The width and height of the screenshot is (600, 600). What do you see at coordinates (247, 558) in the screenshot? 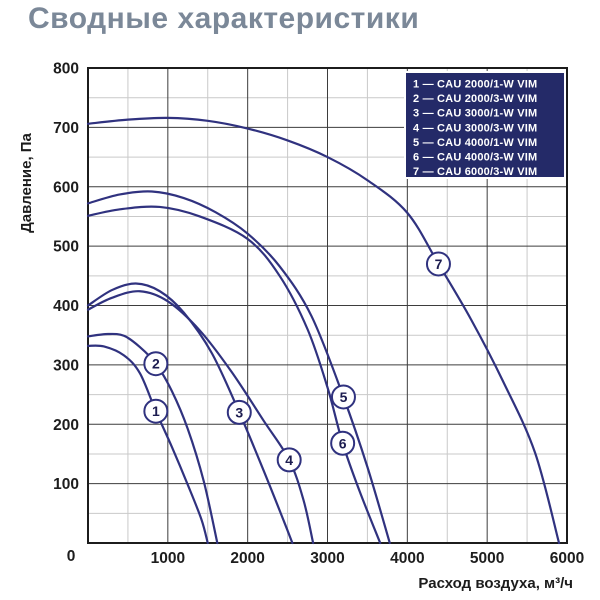
I see `x-tick-2000: 2000` at bounding box center [247, 558].